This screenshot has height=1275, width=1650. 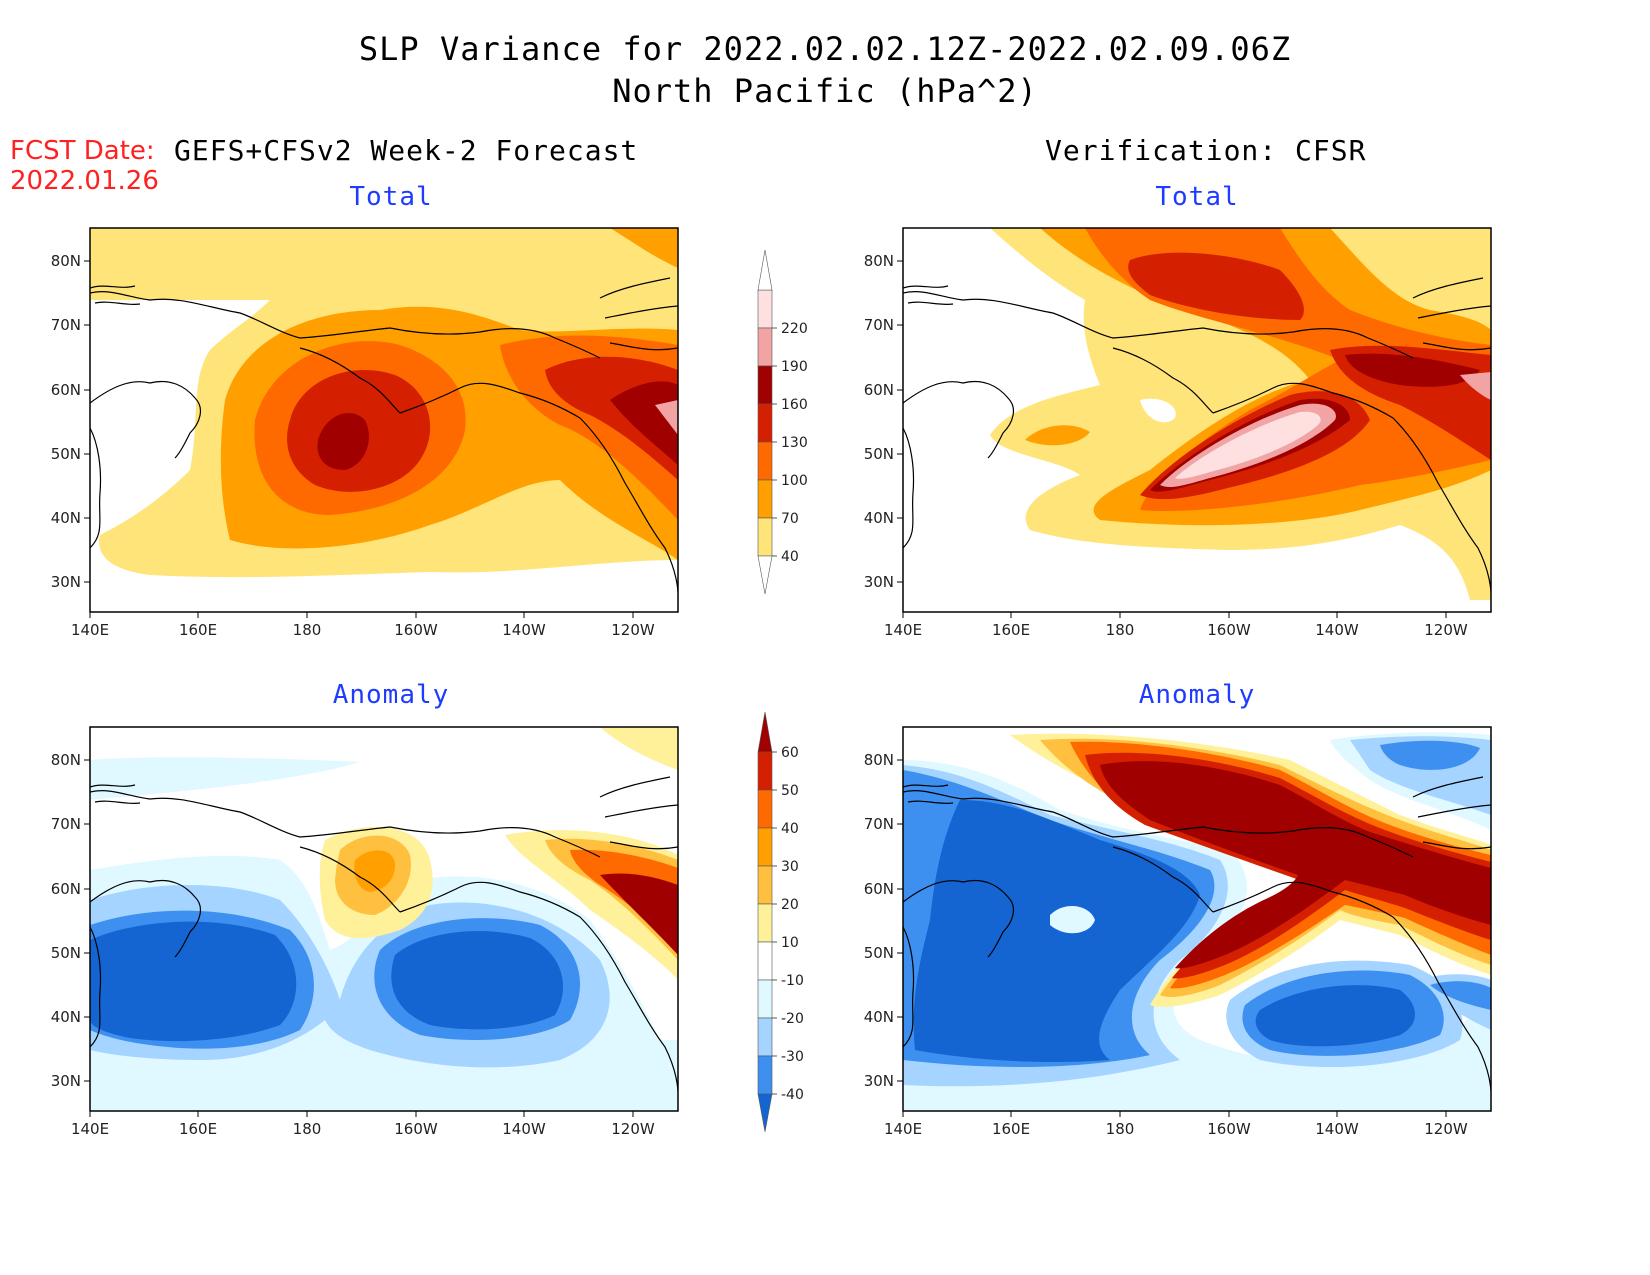 I want to click on colorbar-label: 60, so click(x=790, y=753).